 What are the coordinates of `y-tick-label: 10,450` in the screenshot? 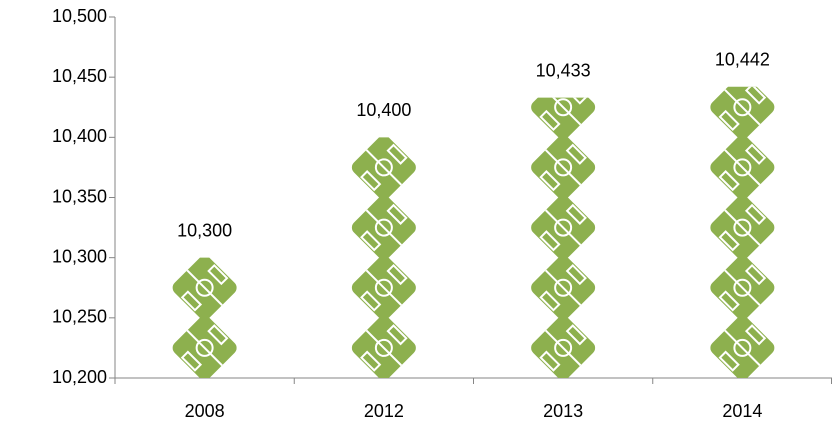 It's located at (79, 76).